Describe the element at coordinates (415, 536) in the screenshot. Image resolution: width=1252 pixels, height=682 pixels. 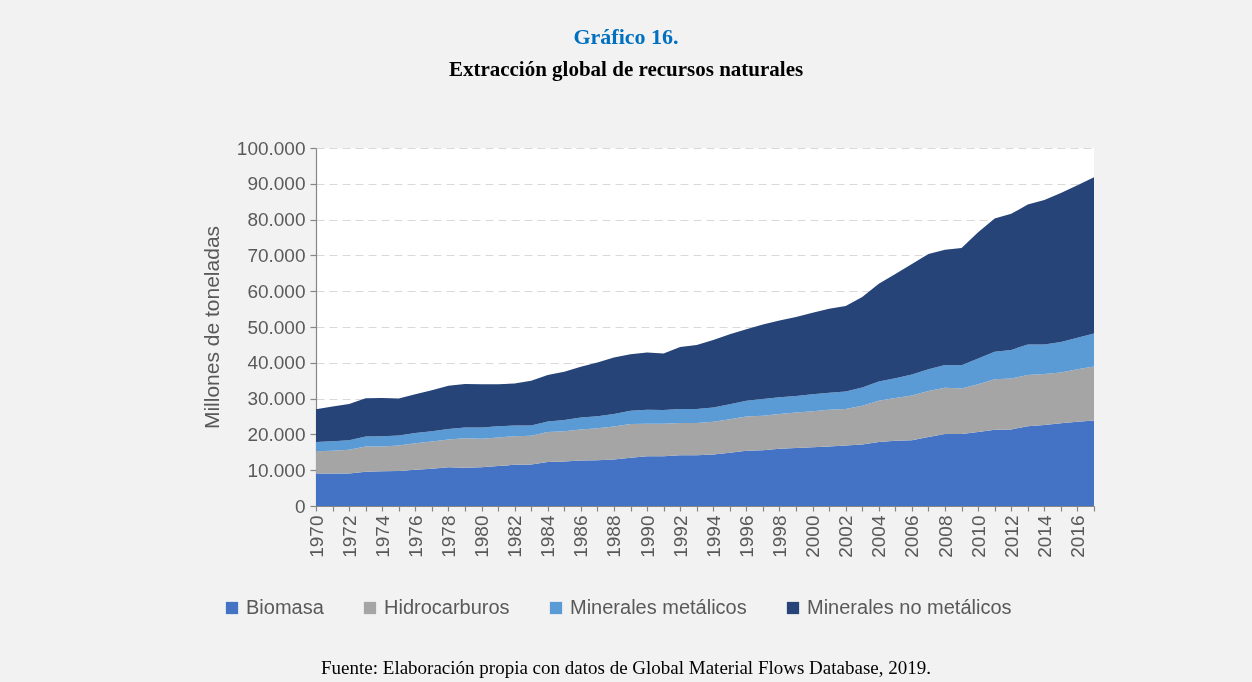
I see `x-tick-label: 1976` at that location.